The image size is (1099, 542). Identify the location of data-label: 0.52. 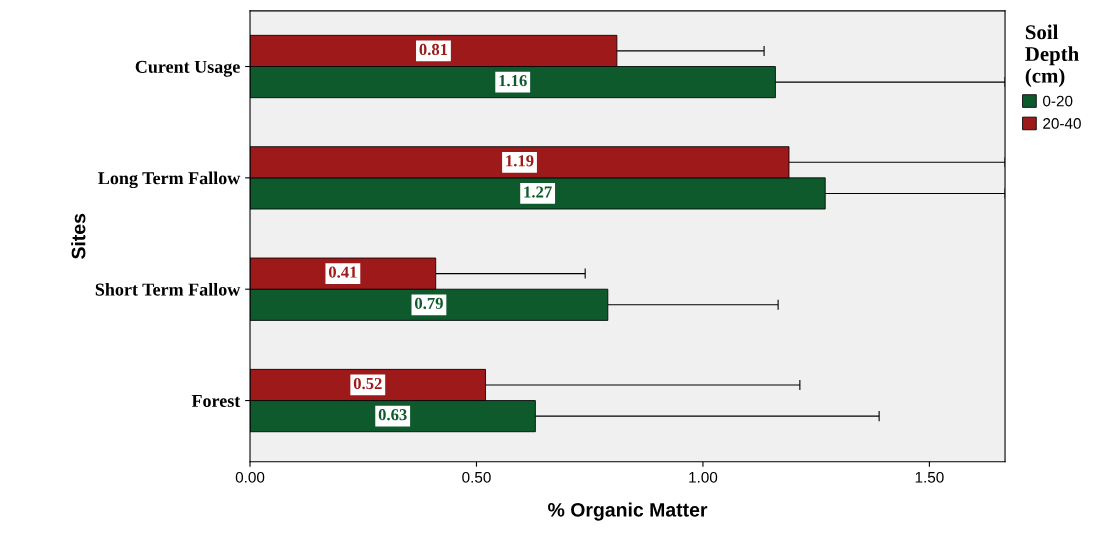
(367, 383).